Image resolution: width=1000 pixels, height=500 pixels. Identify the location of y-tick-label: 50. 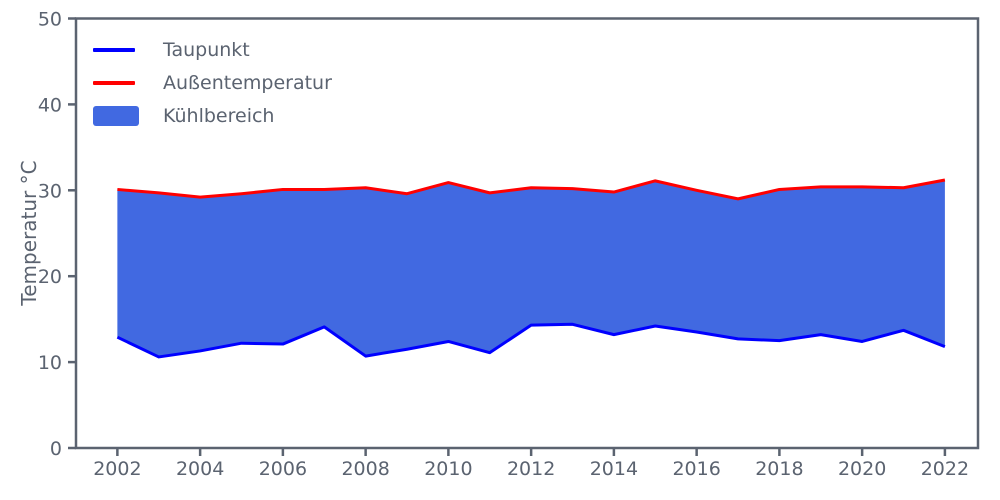
(50, 20).